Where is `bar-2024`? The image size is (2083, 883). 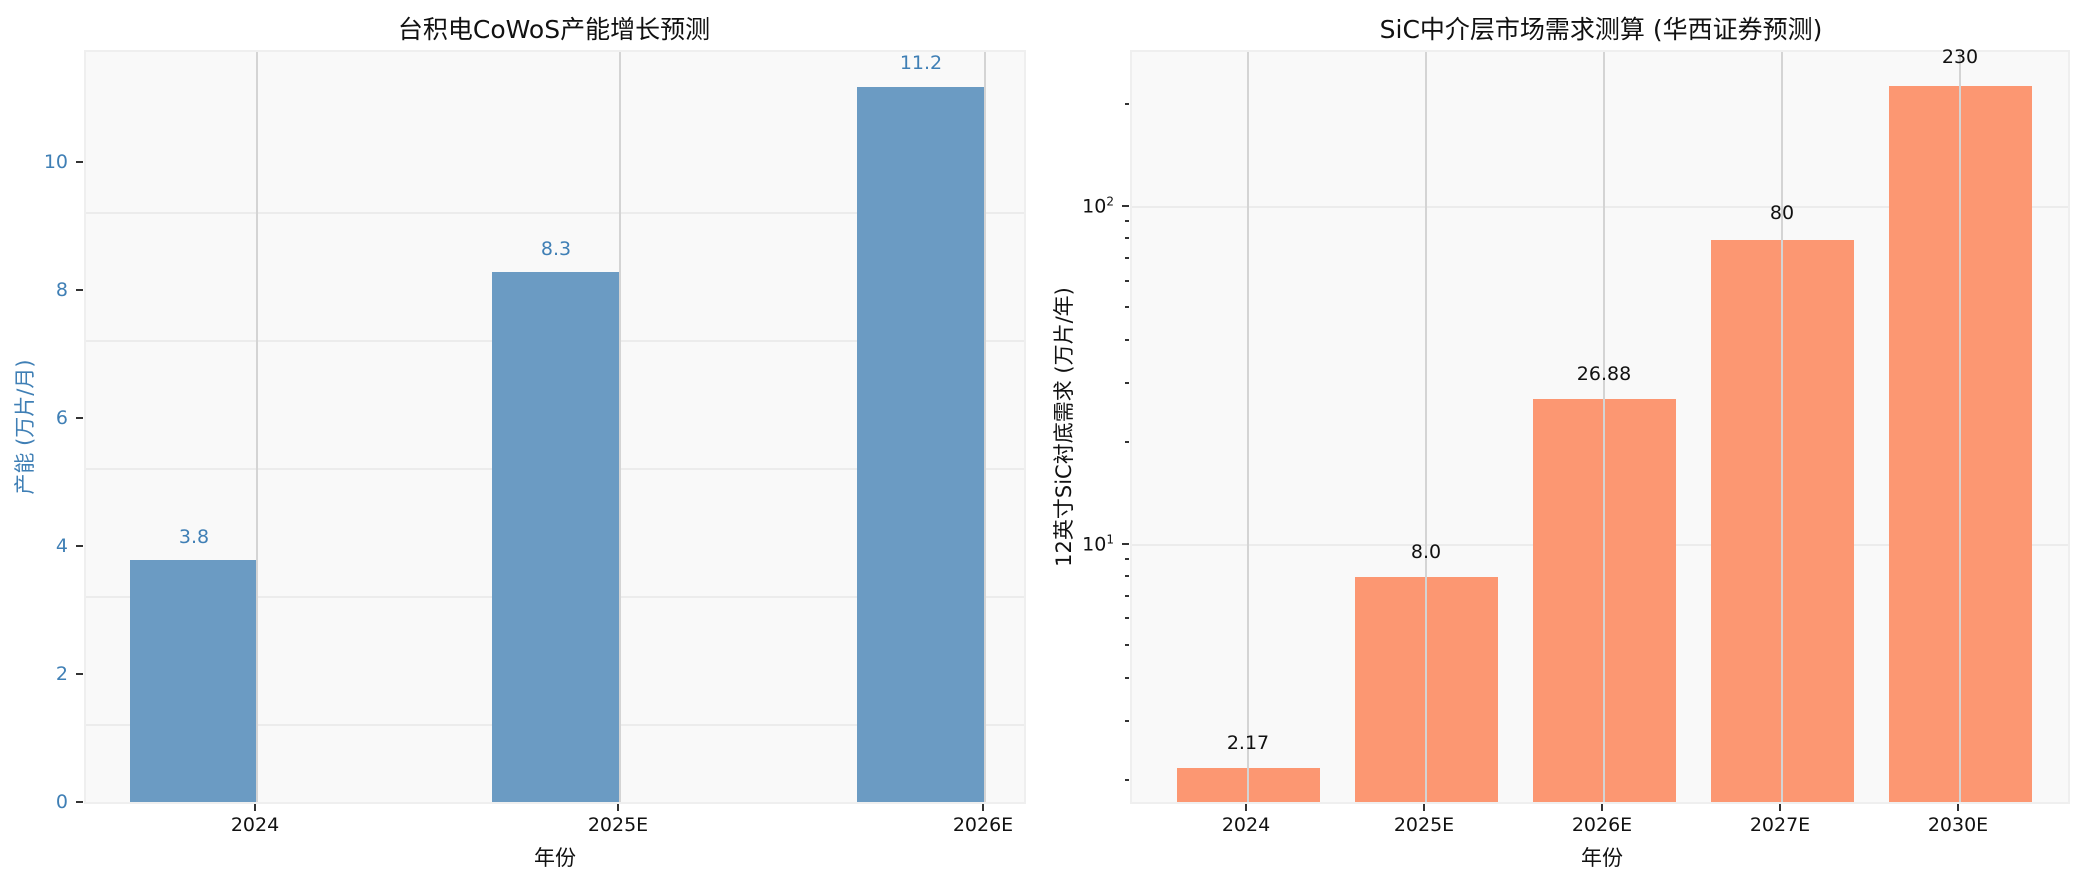 bar-2024 is located at coordinates (193, 681).